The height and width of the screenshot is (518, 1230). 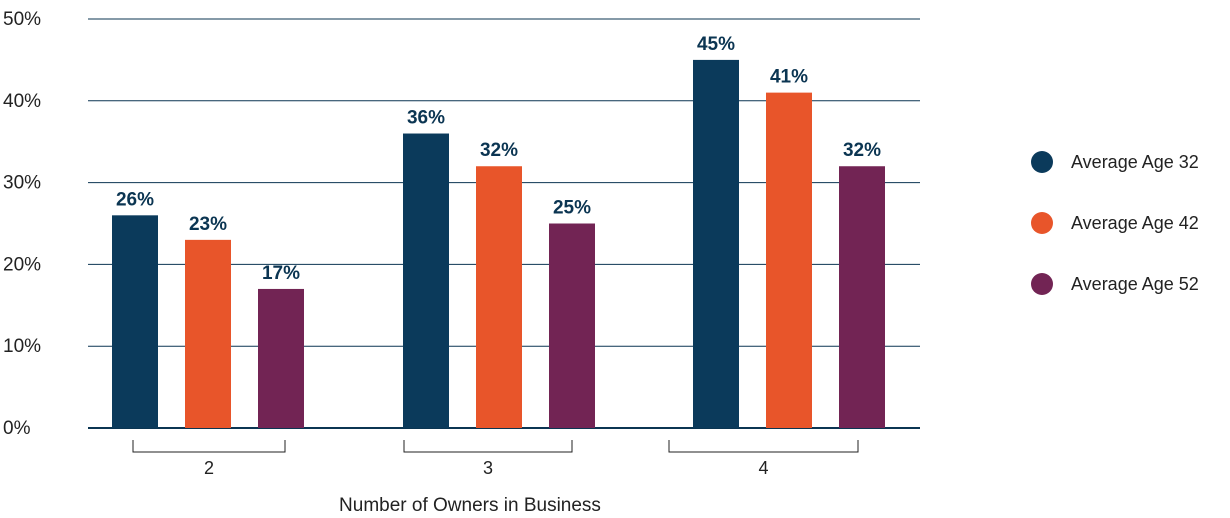 I want to click on y-axis-tick-labels: 0% 10% 20% 30% 40% 50%, so click(x=22, y=224).